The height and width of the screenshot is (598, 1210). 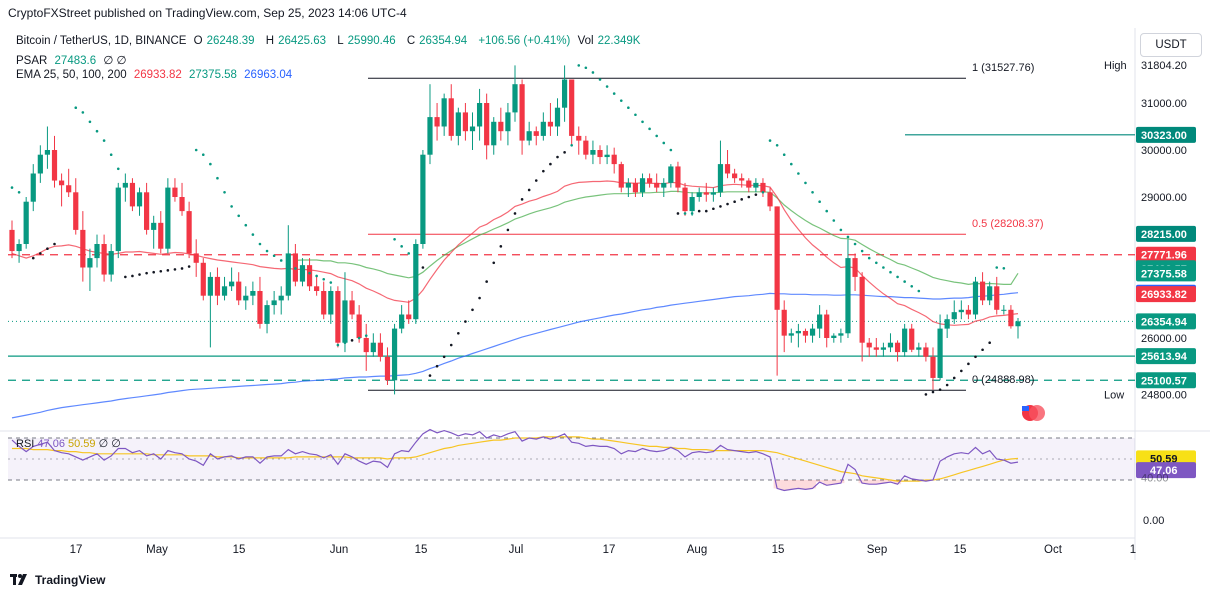 What do you see at coordinates (71, 61) in the screenshot?
I see `psar-legend: PSAR 27483.6 ∅ ∅` at bounding box center [71, 61].